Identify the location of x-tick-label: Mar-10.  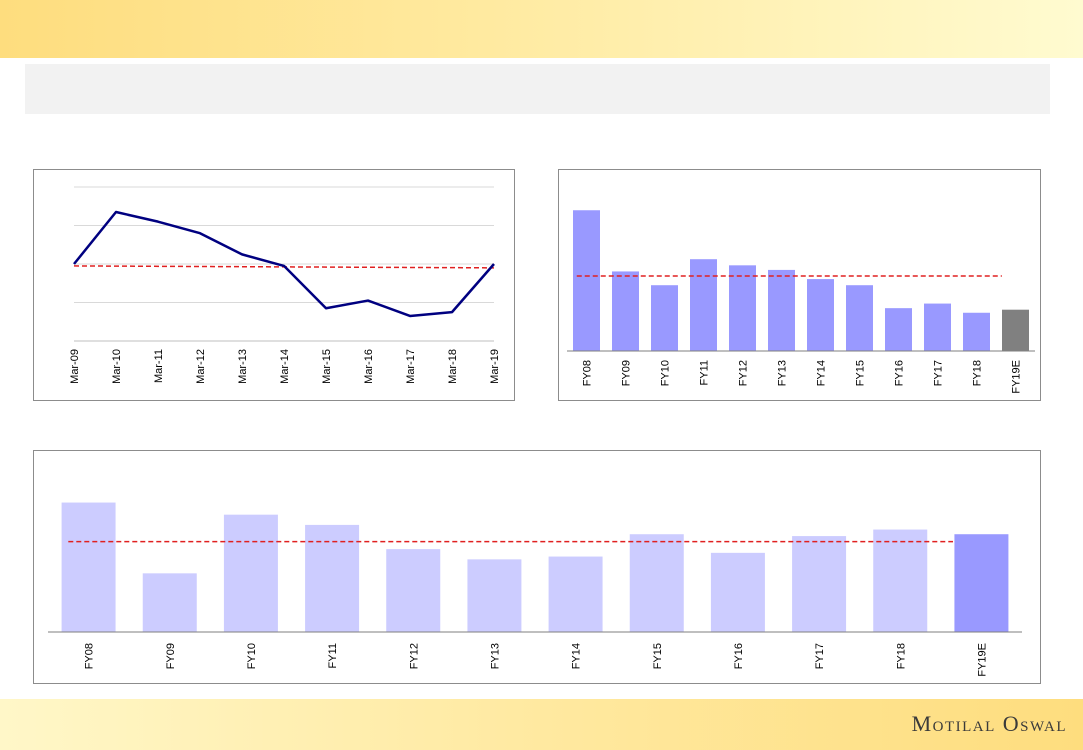
(117, 366).